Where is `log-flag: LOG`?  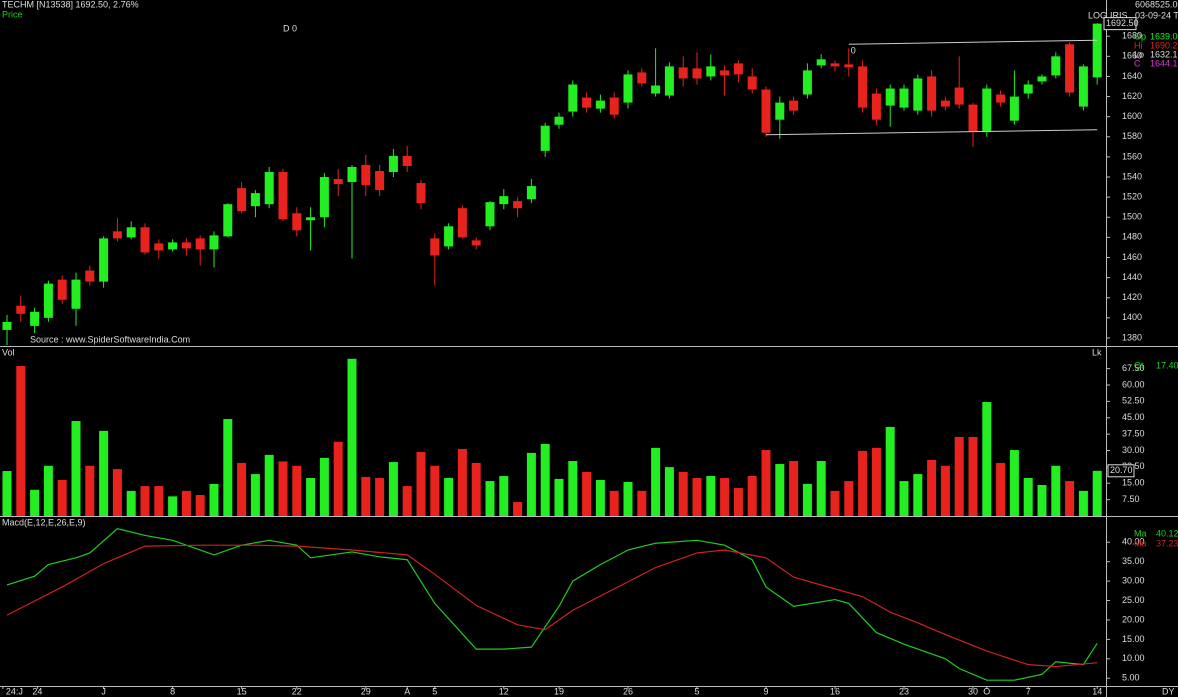
log-flag: LOG is located at coordinates (1097, 15).